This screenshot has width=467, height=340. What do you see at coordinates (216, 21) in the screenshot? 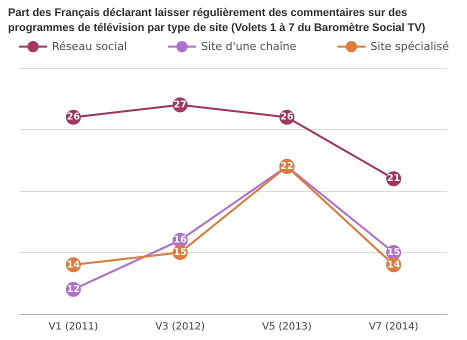
I see `chart-title: Part des Français déclarant laisser régulièrement des commentaires sur des programmes de télévision par type de site (Volets 1 à 7 du Baromètre Social TV)` at bounding box center [216, 21].